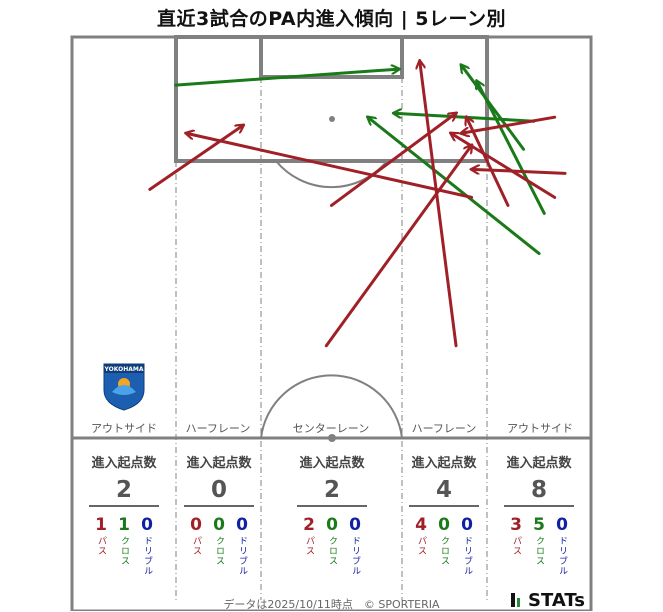 This screenshot has width=663, height=612. What do you see at coordinates (516, 525) in the screenshot?
I see `pass-count-value: 3` at bounding box center [516, 525].